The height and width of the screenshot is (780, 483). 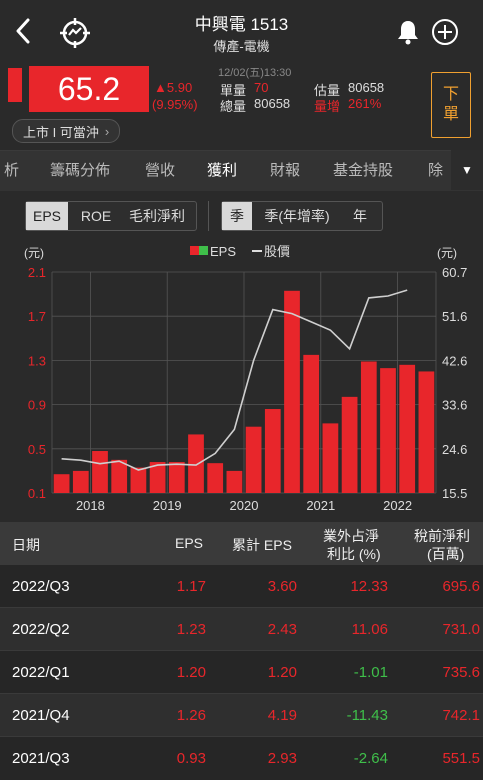 What do you see at coordinates (369, 629) in the screenshot?
I see `cell-nonop-ratio: 11.06` at bounding box center [369, 629].